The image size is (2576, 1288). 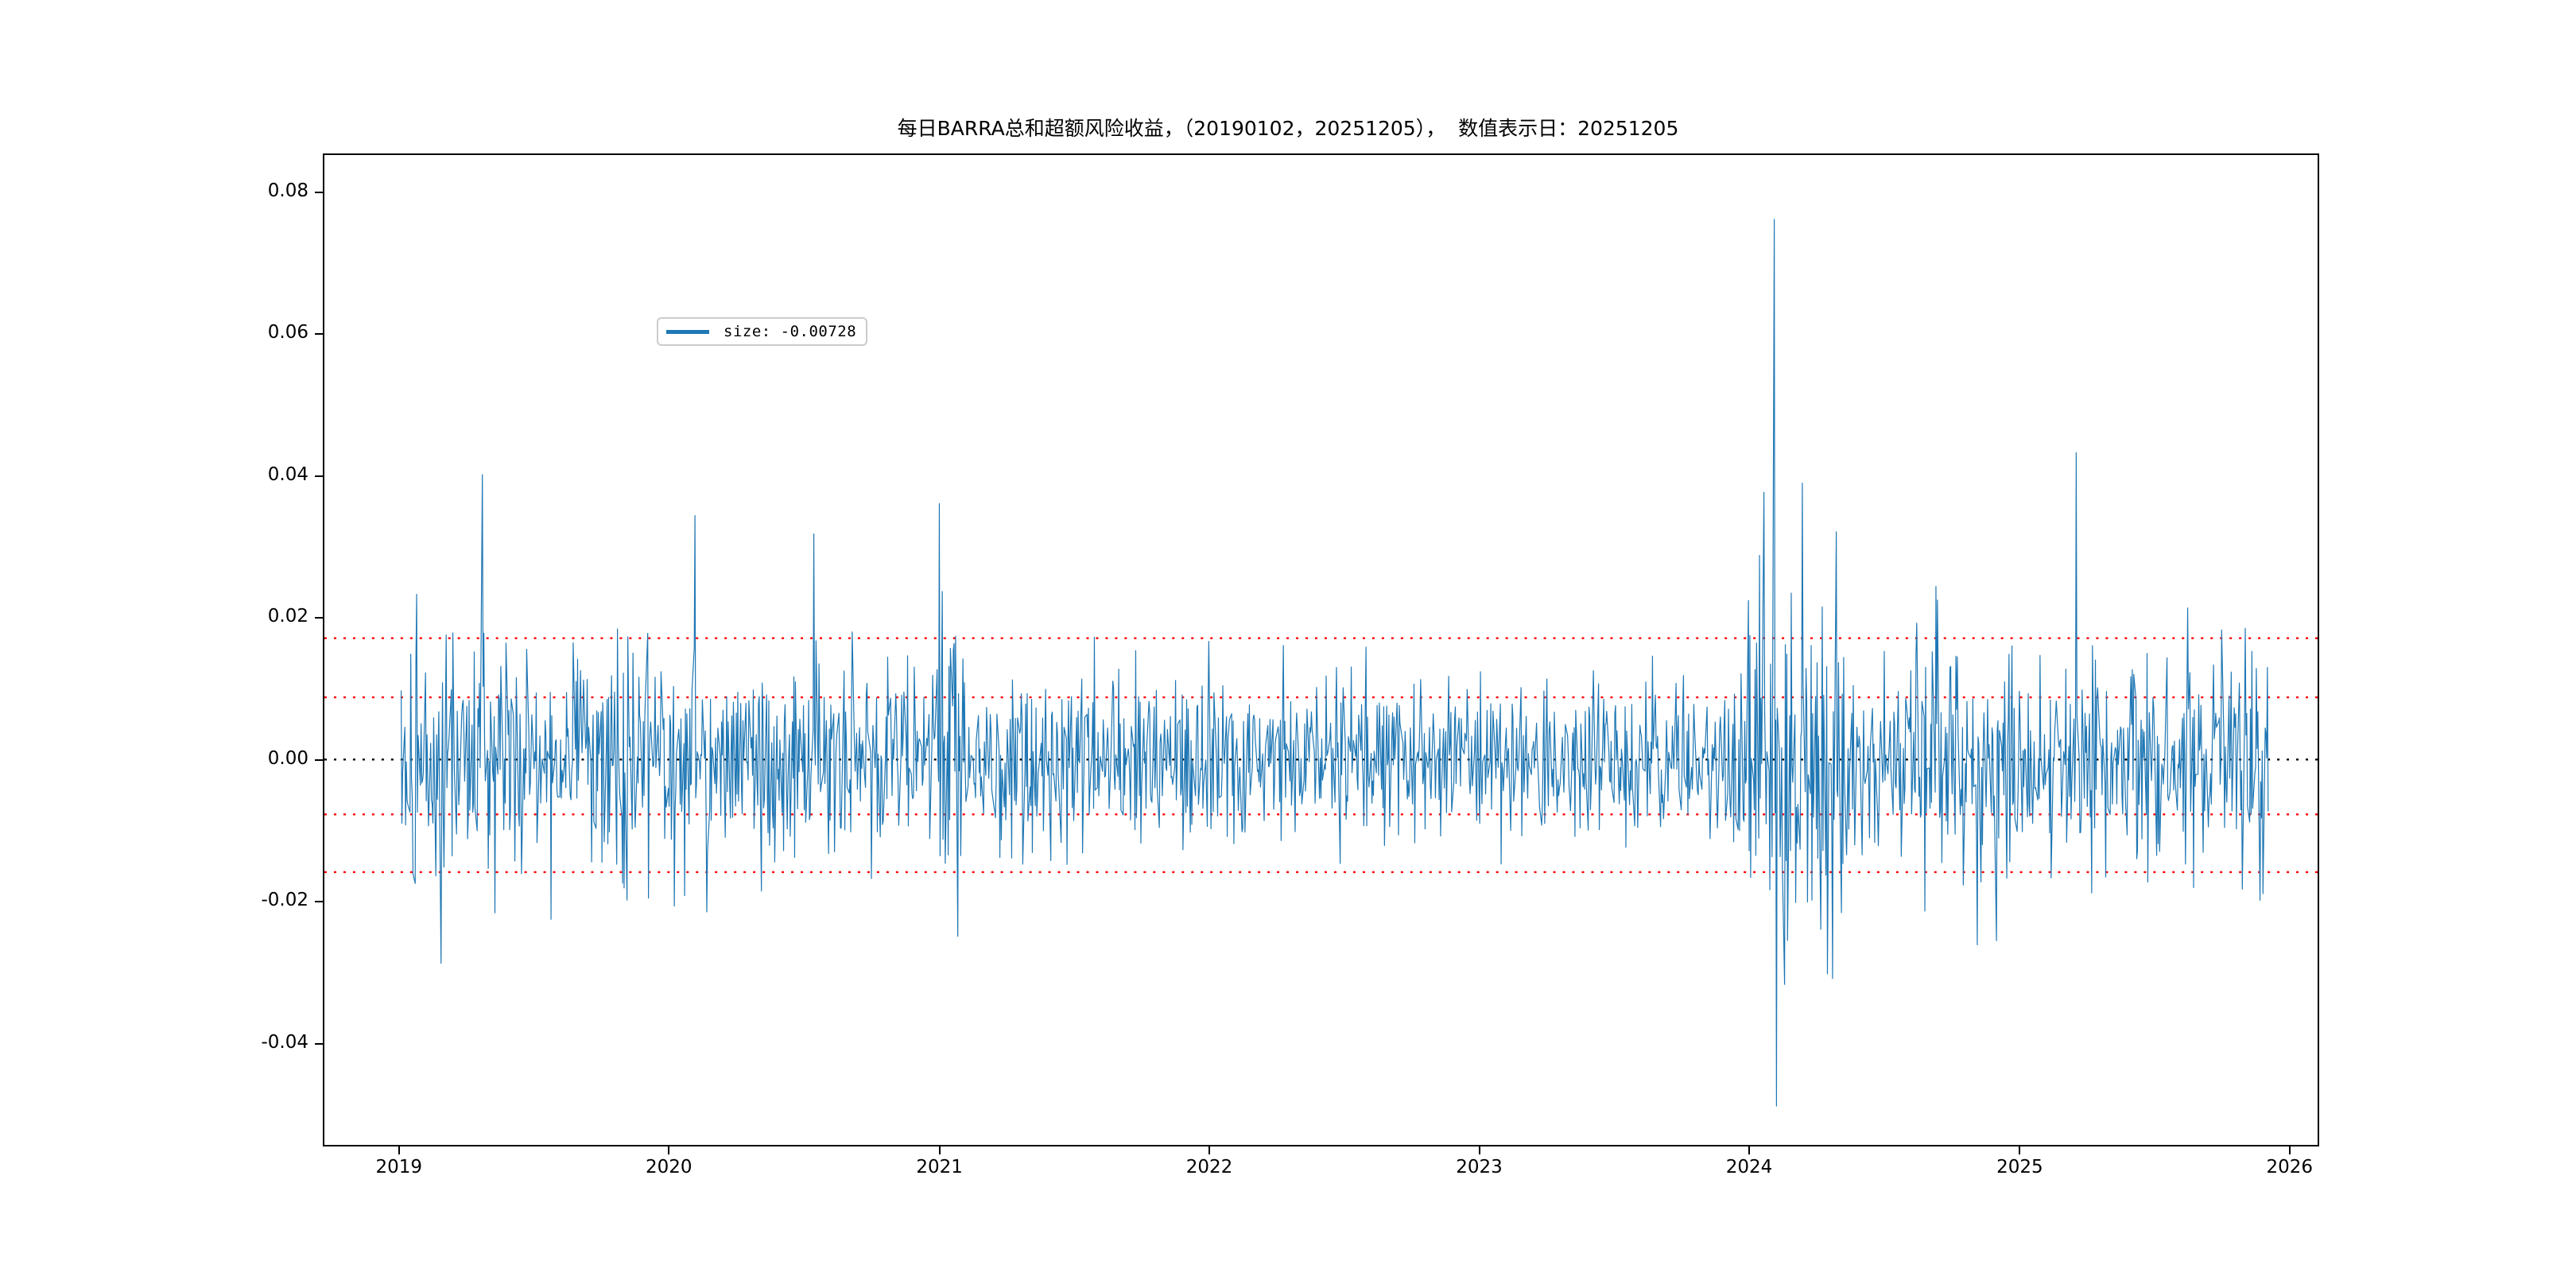 What do you see at coordinates (790, 332) in the screenshot?
I see `legend-label-size: size: -0.00728` at bounding box center [790, 332].